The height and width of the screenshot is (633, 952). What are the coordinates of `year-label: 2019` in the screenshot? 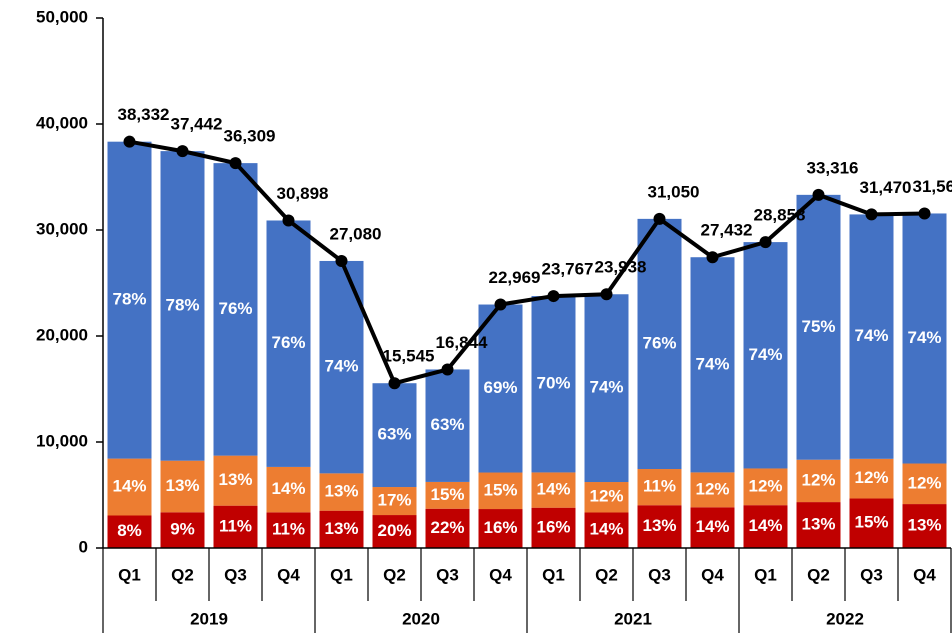 It's located at (209, 618).